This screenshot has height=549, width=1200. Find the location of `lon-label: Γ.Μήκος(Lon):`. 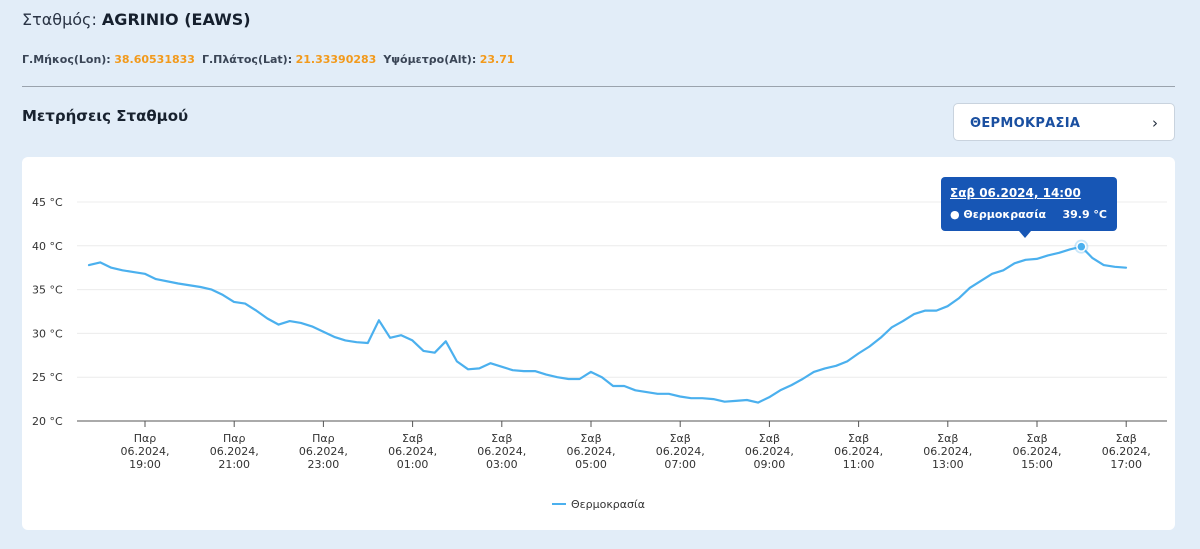

lon-label: Γ.Μήκος(Lon): is located at coordinates (66, 59).